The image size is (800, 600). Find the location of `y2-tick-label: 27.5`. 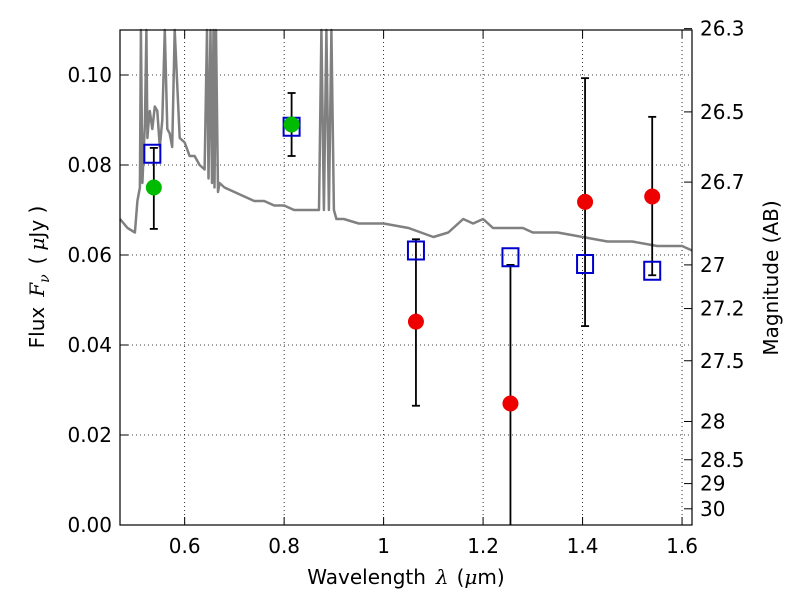

y2-tick-label: 27.5 is located at coordinates (722, 361).